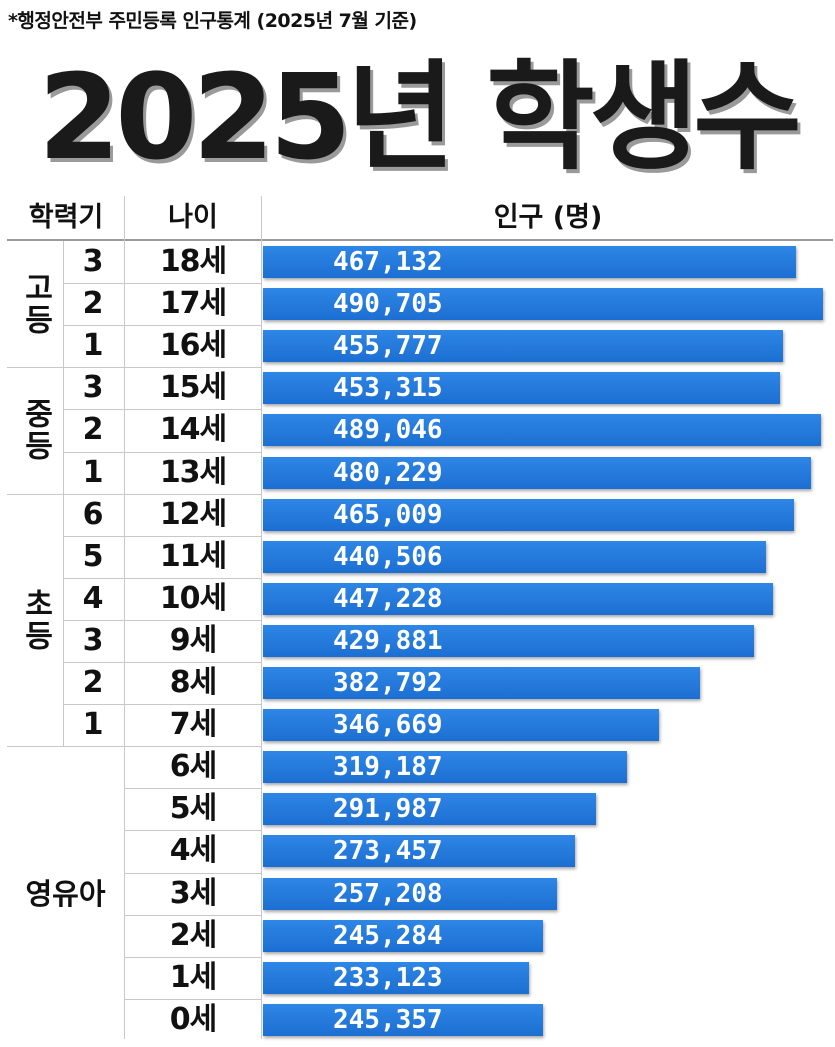 The image size is (835, 1047). I want to click on age-label: 0세, so click(193, 1019).